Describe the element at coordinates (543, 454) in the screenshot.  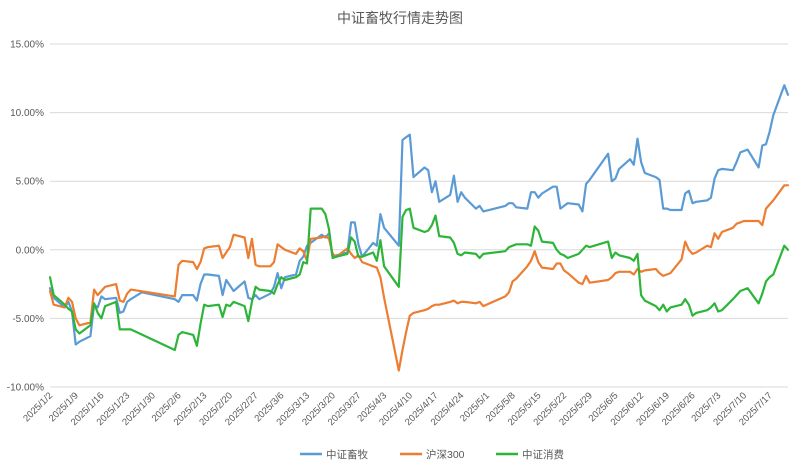
I see `legend-label-3: 中证消费` at that location.